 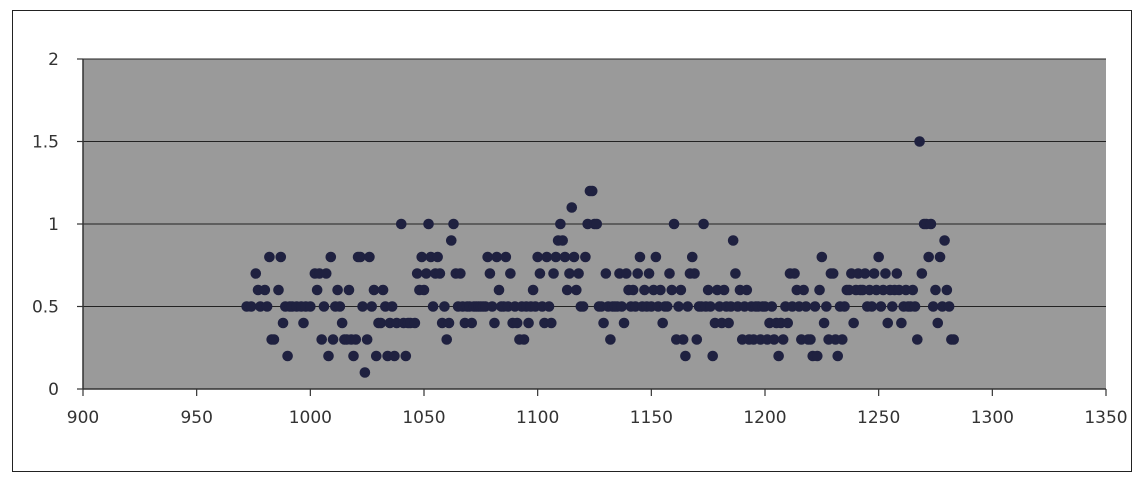 What do you see at coordinates (53, 390) in the screenshot?
I see `y-tick-label: 0` at bounding box center [53, 390].